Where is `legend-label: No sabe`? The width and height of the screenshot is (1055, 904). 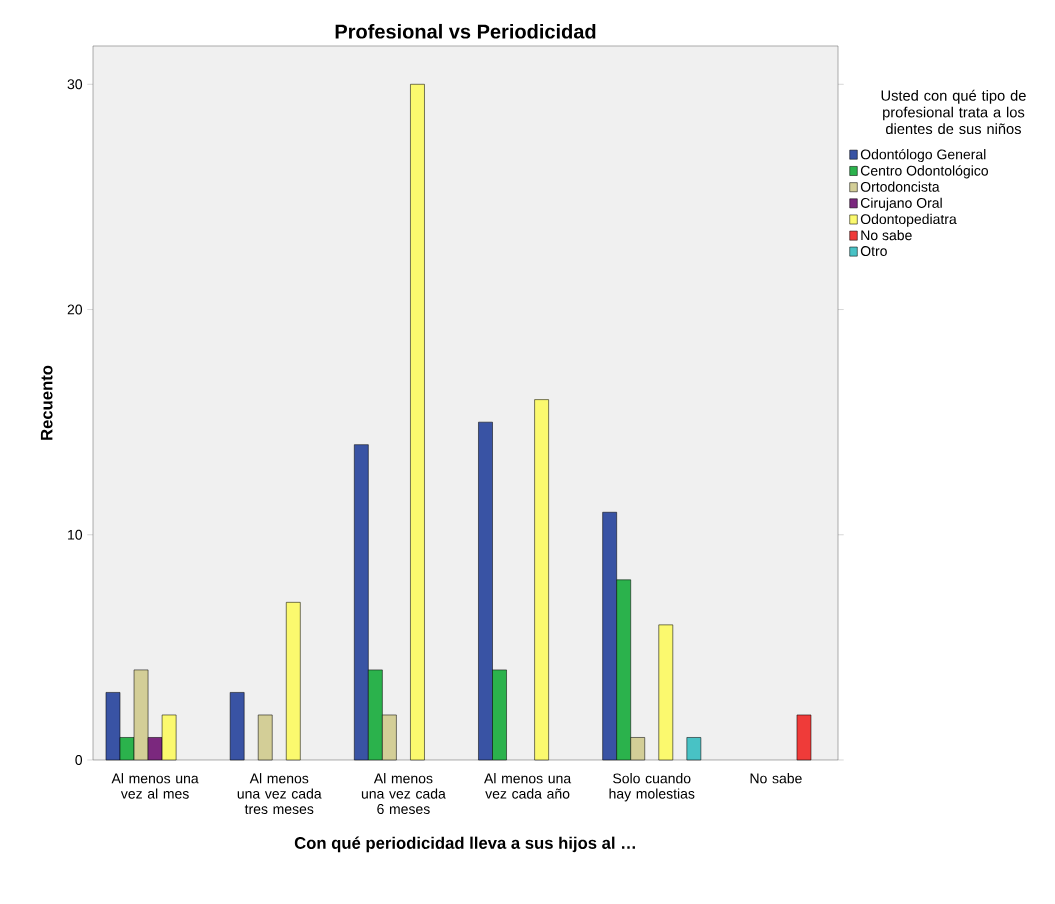
legend-label: No sabe is located at coordinates (886, 235).